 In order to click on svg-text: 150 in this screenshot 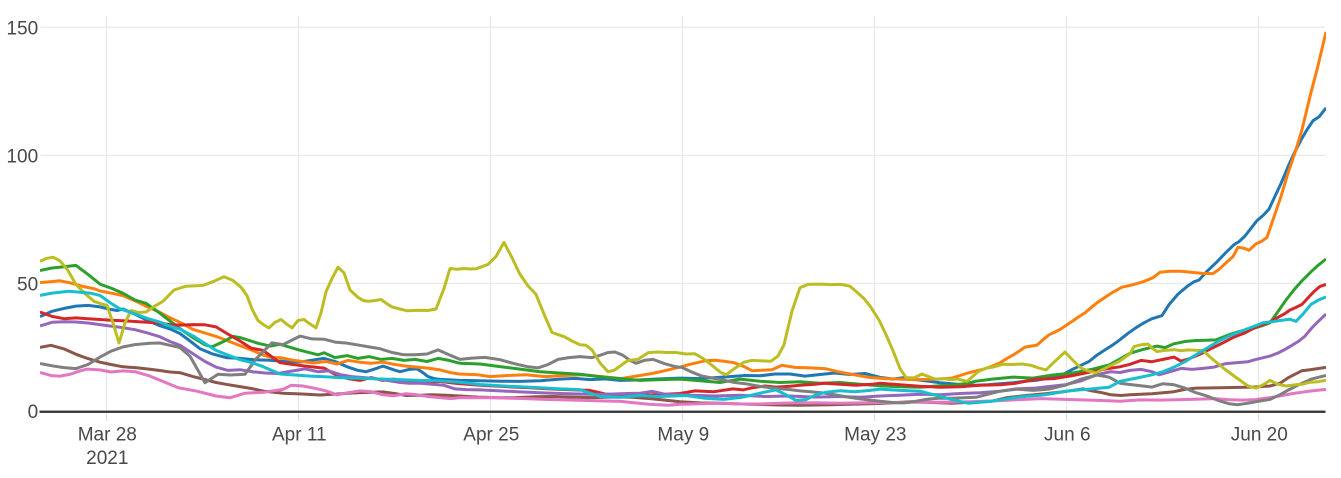, I will do `click(22, 28)`.